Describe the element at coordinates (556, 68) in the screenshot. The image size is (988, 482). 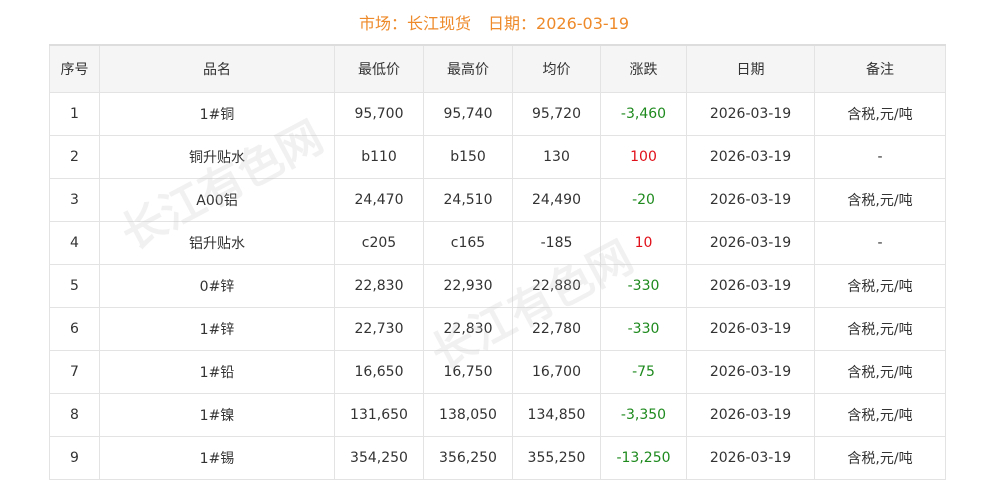
I see `col-avg: 均价` at that location.